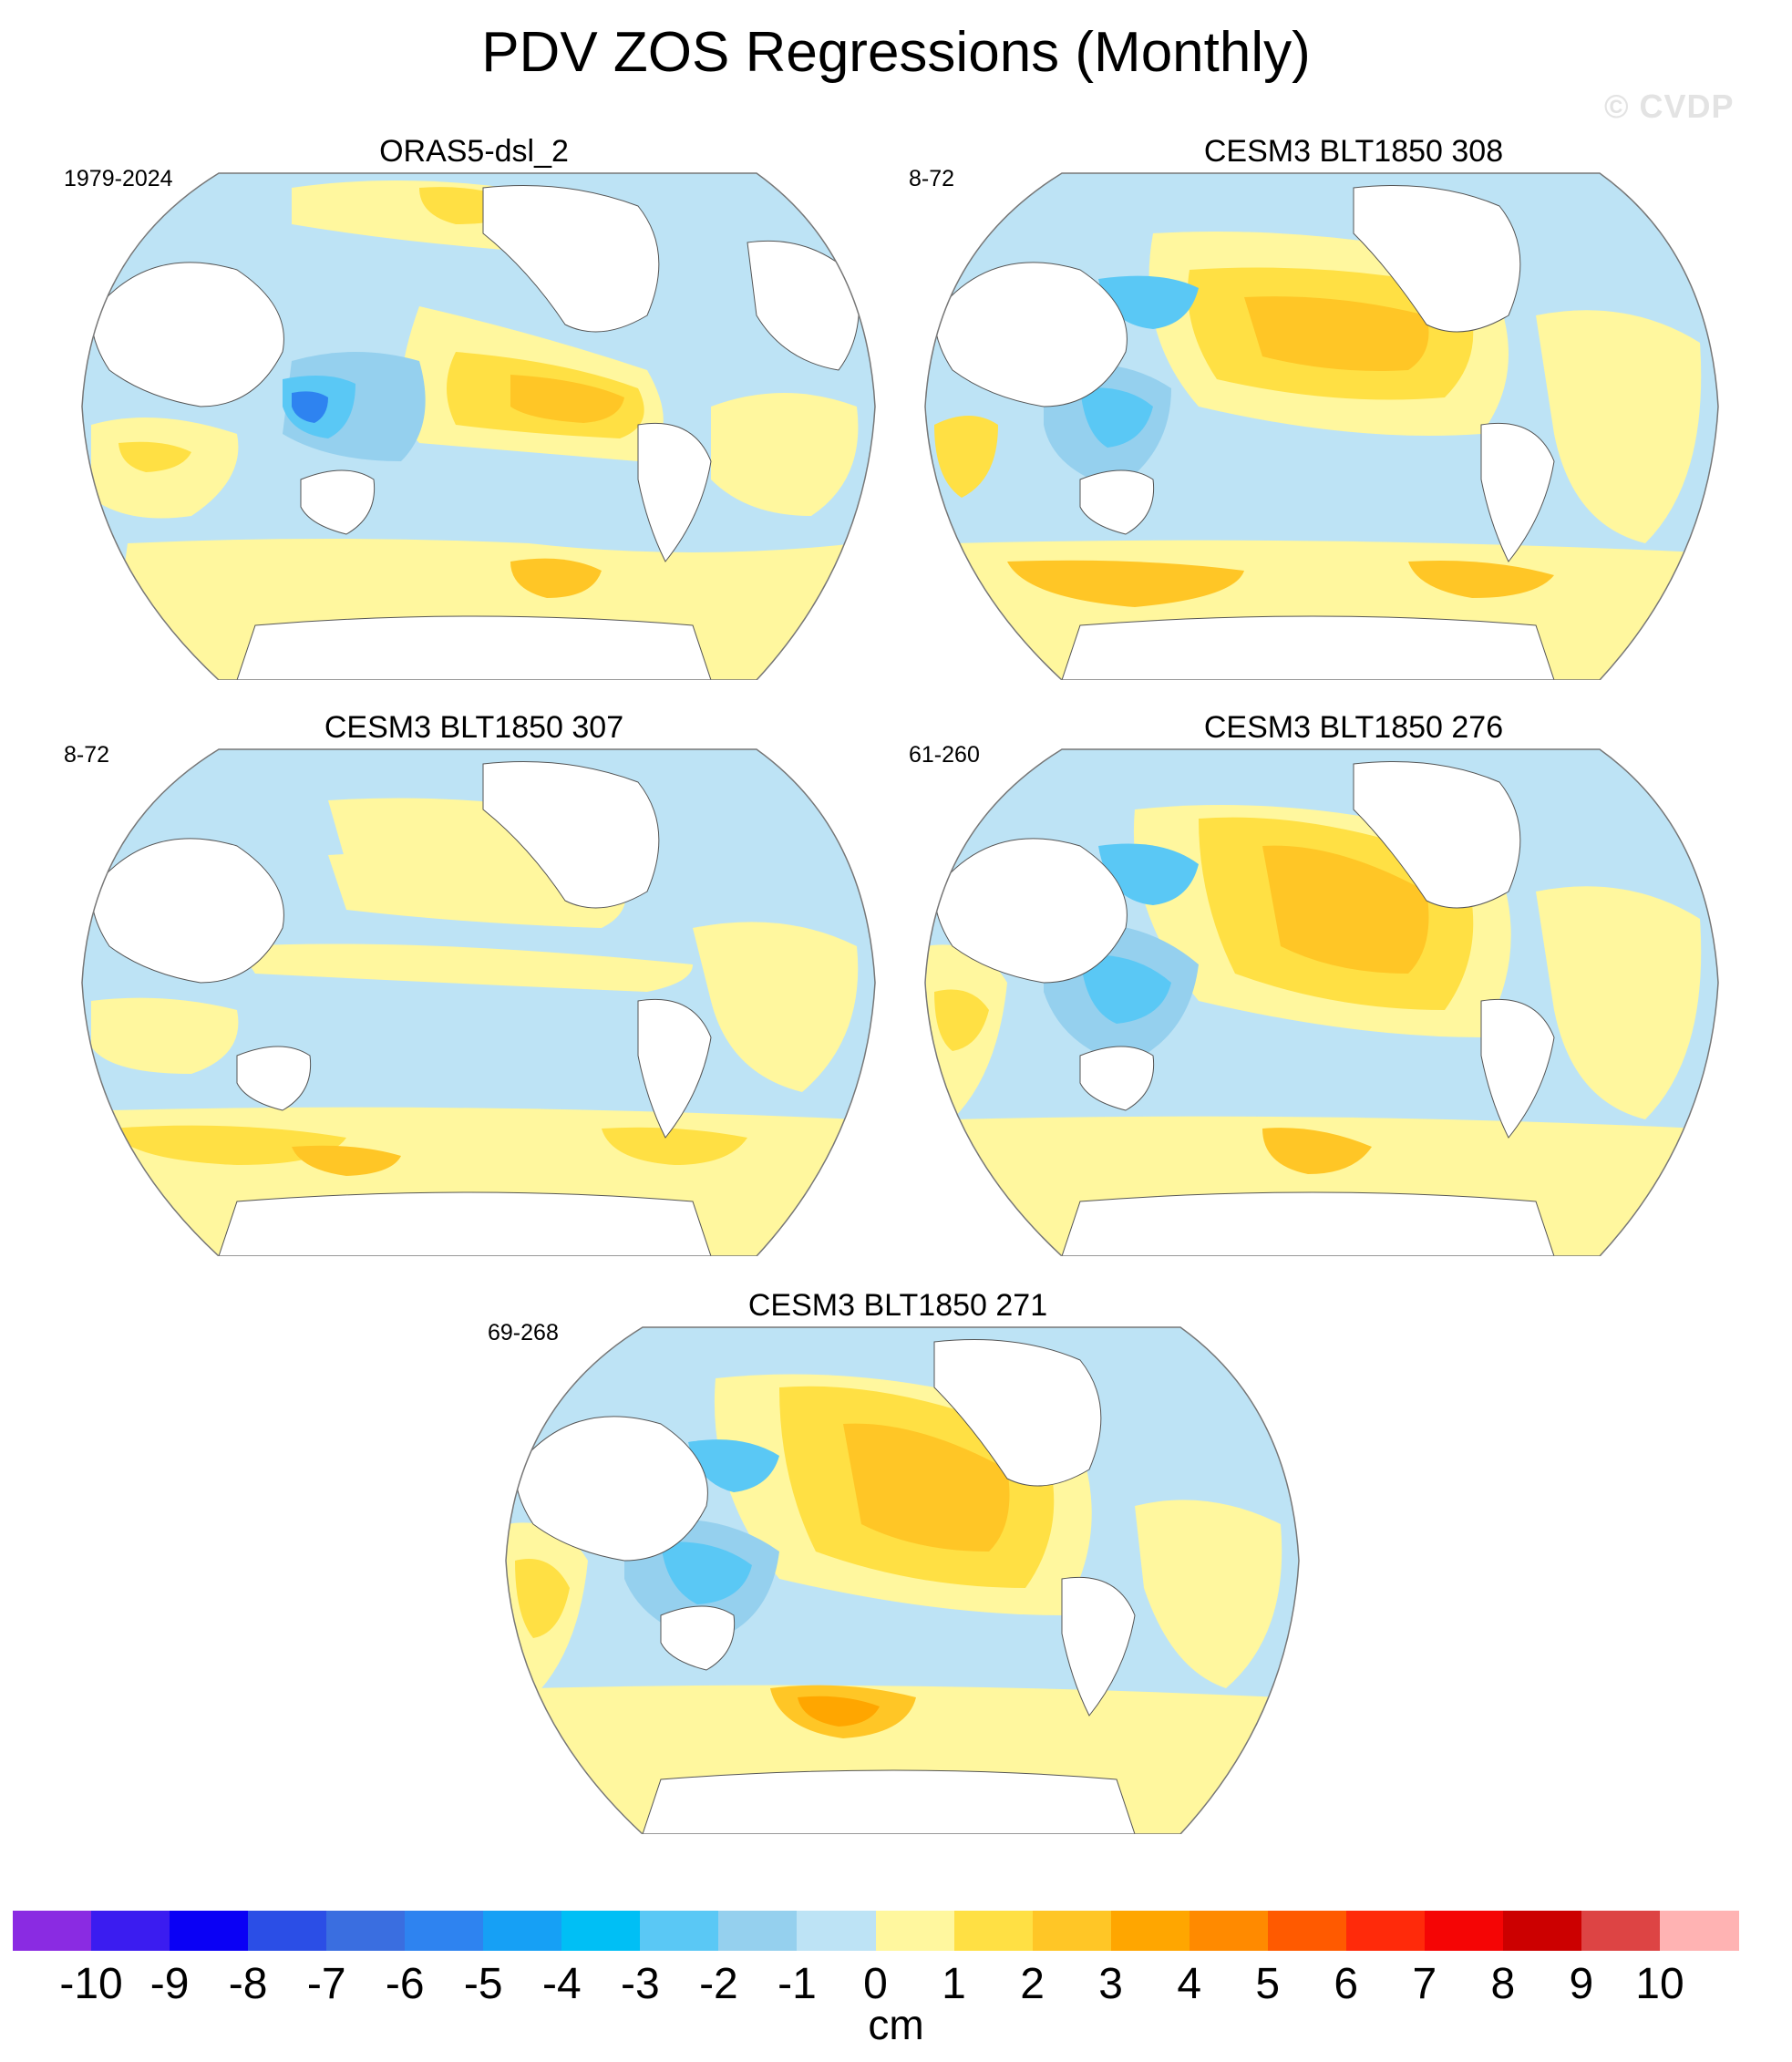 This screenshot has height=2062, width=1792. I want to click on colorbar-tick-label: 7, so click(1424, 1984).